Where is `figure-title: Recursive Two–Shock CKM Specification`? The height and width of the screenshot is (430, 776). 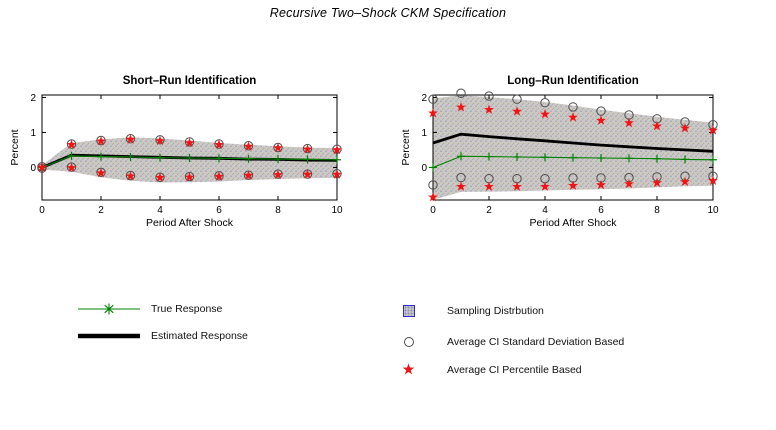 figure-title: Recursive Two–Shock CKM Specification is located at coordinates (388, 13).